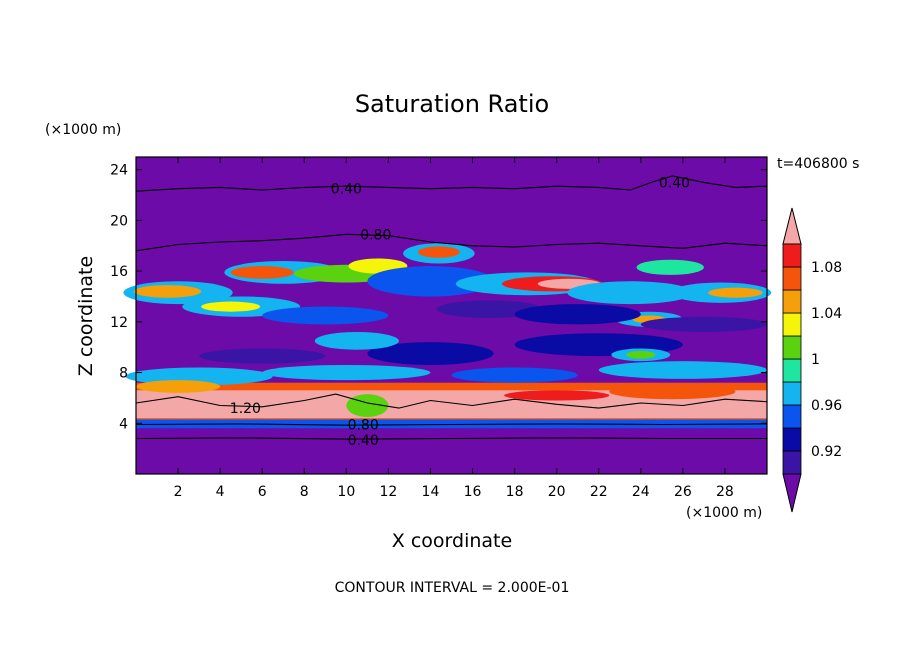  Describe the element at coordinates (178, 492) in the screenshot. I see `x-tick-label: 2` at that location.